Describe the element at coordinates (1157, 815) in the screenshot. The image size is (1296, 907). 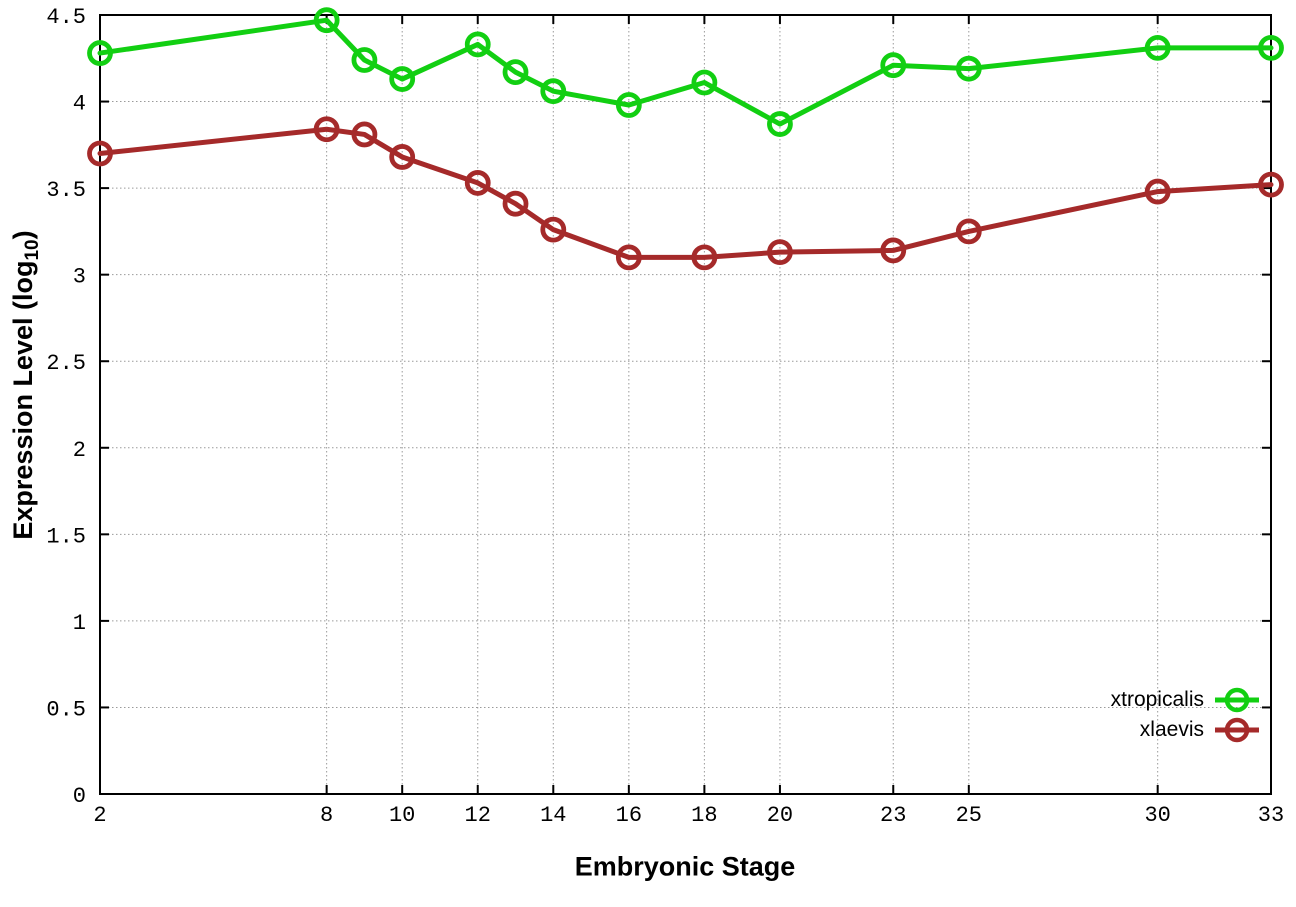
I see `x-tick-label: 30` at that location.